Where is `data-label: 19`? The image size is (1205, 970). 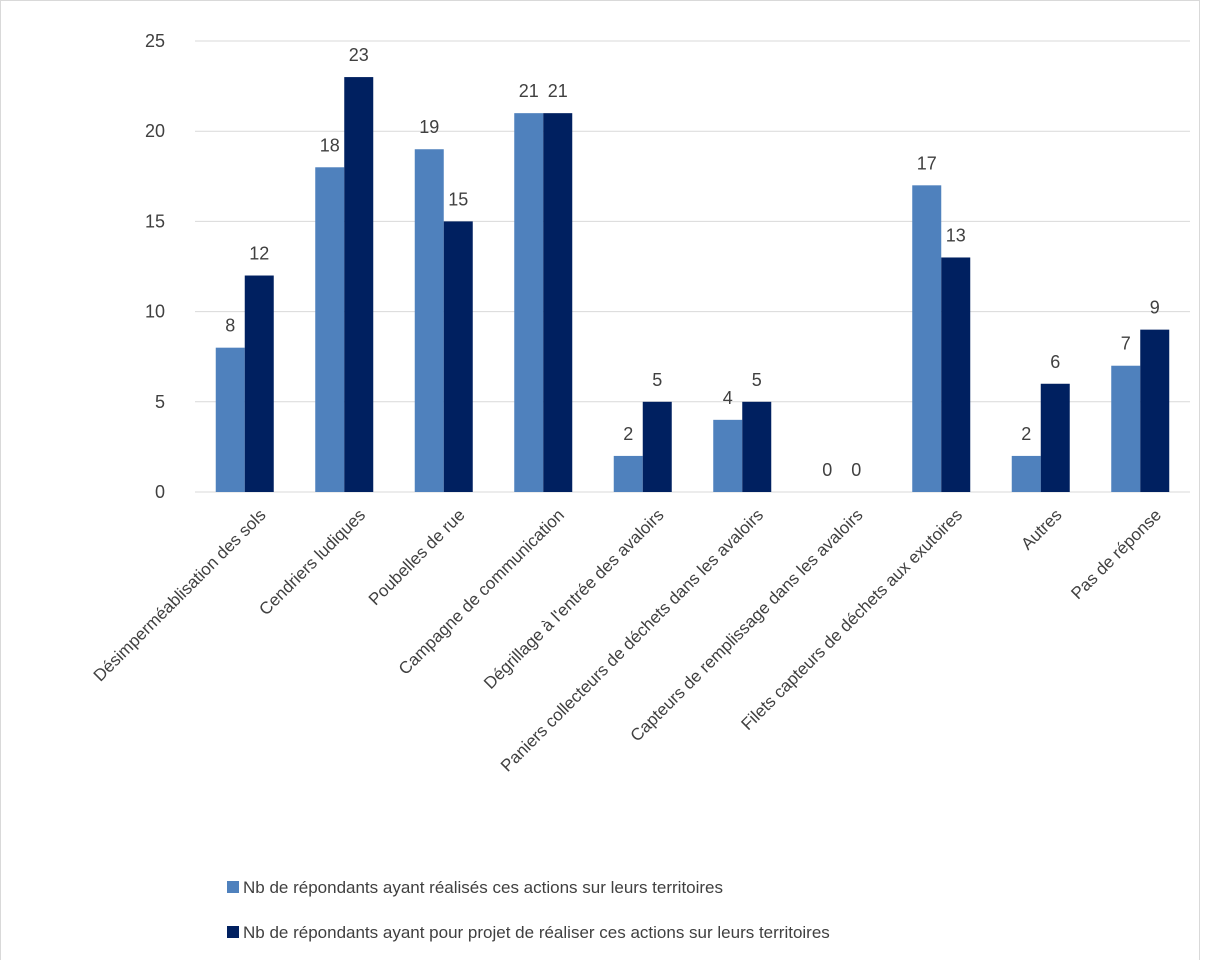
data-label: 19 is located at coordinates (429, 127).